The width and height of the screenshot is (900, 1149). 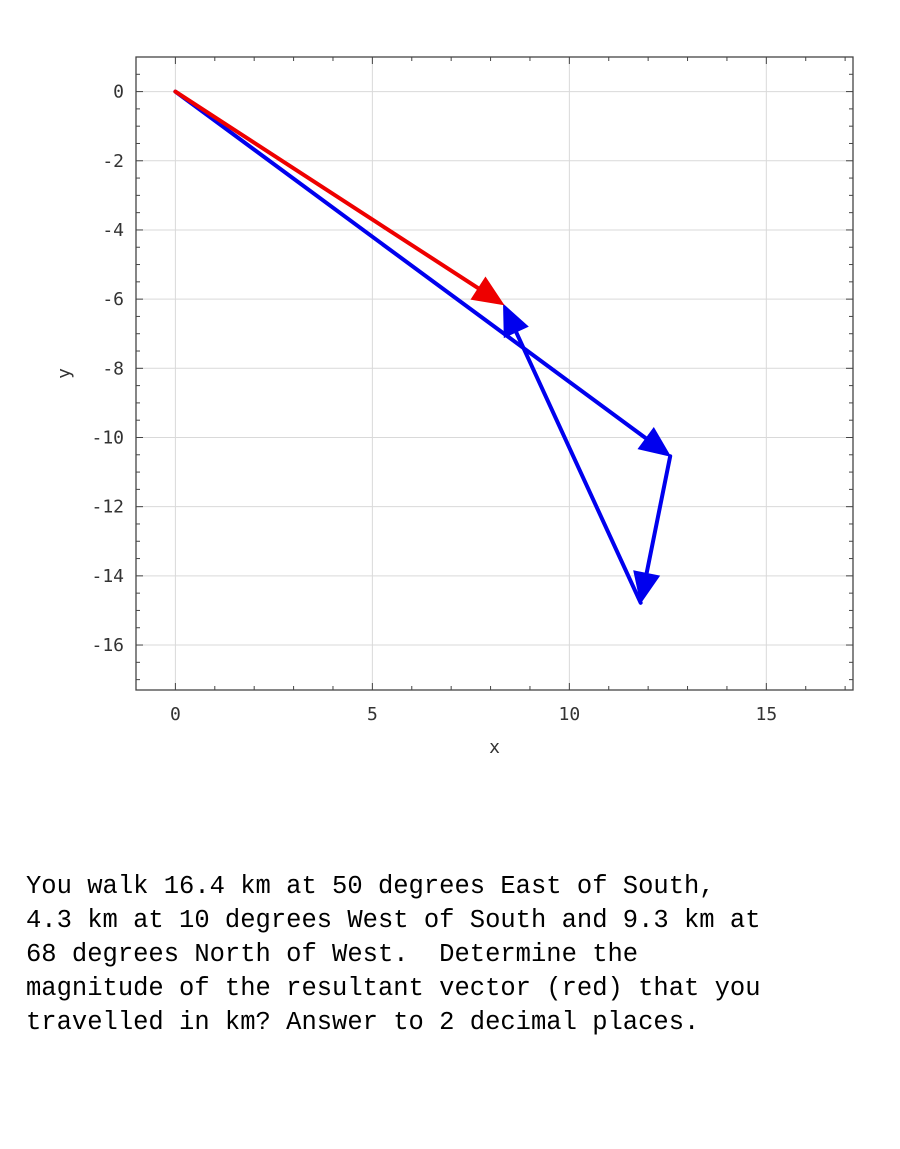 What do you see at coordinates (113, 368) in the screenshot?
I see `y-tick-label: -8` at bounding box center [113, 368].